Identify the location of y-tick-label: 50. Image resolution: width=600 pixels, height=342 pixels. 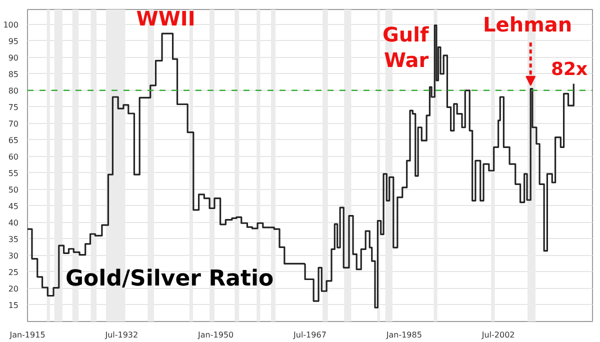
(13, 189).